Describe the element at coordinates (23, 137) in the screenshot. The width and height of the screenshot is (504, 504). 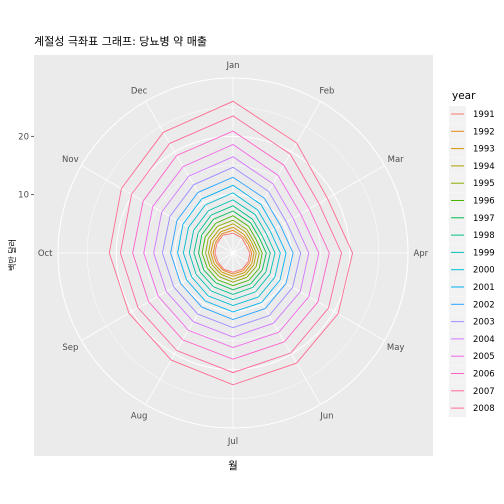
I see `y-tick-label: 20` at that location.